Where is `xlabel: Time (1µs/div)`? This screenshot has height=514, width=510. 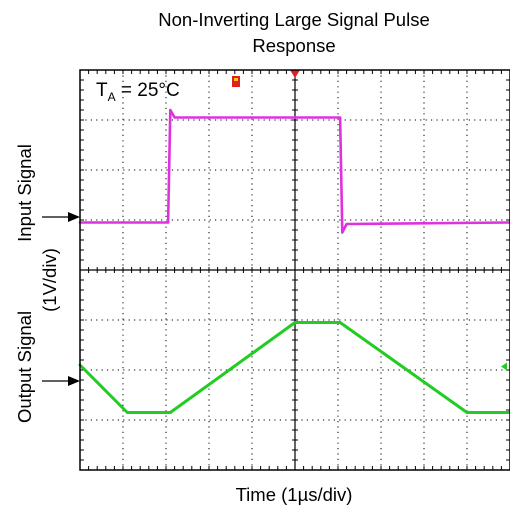 xlabel: Time (1µs/div) is located at coordinates (294, 494).